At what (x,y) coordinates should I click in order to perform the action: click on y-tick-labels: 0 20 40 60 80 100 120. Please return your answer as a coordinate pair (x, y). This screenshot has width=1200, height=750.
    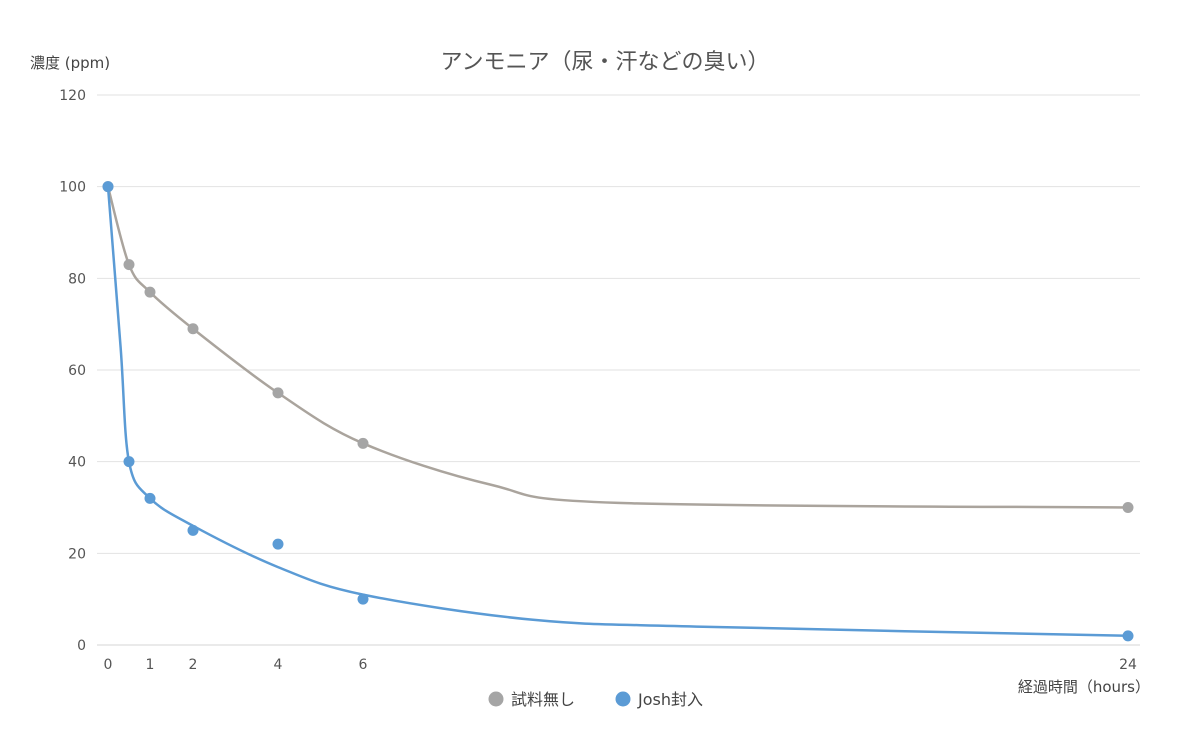
    Looking at the image, I should click on (72, 371).